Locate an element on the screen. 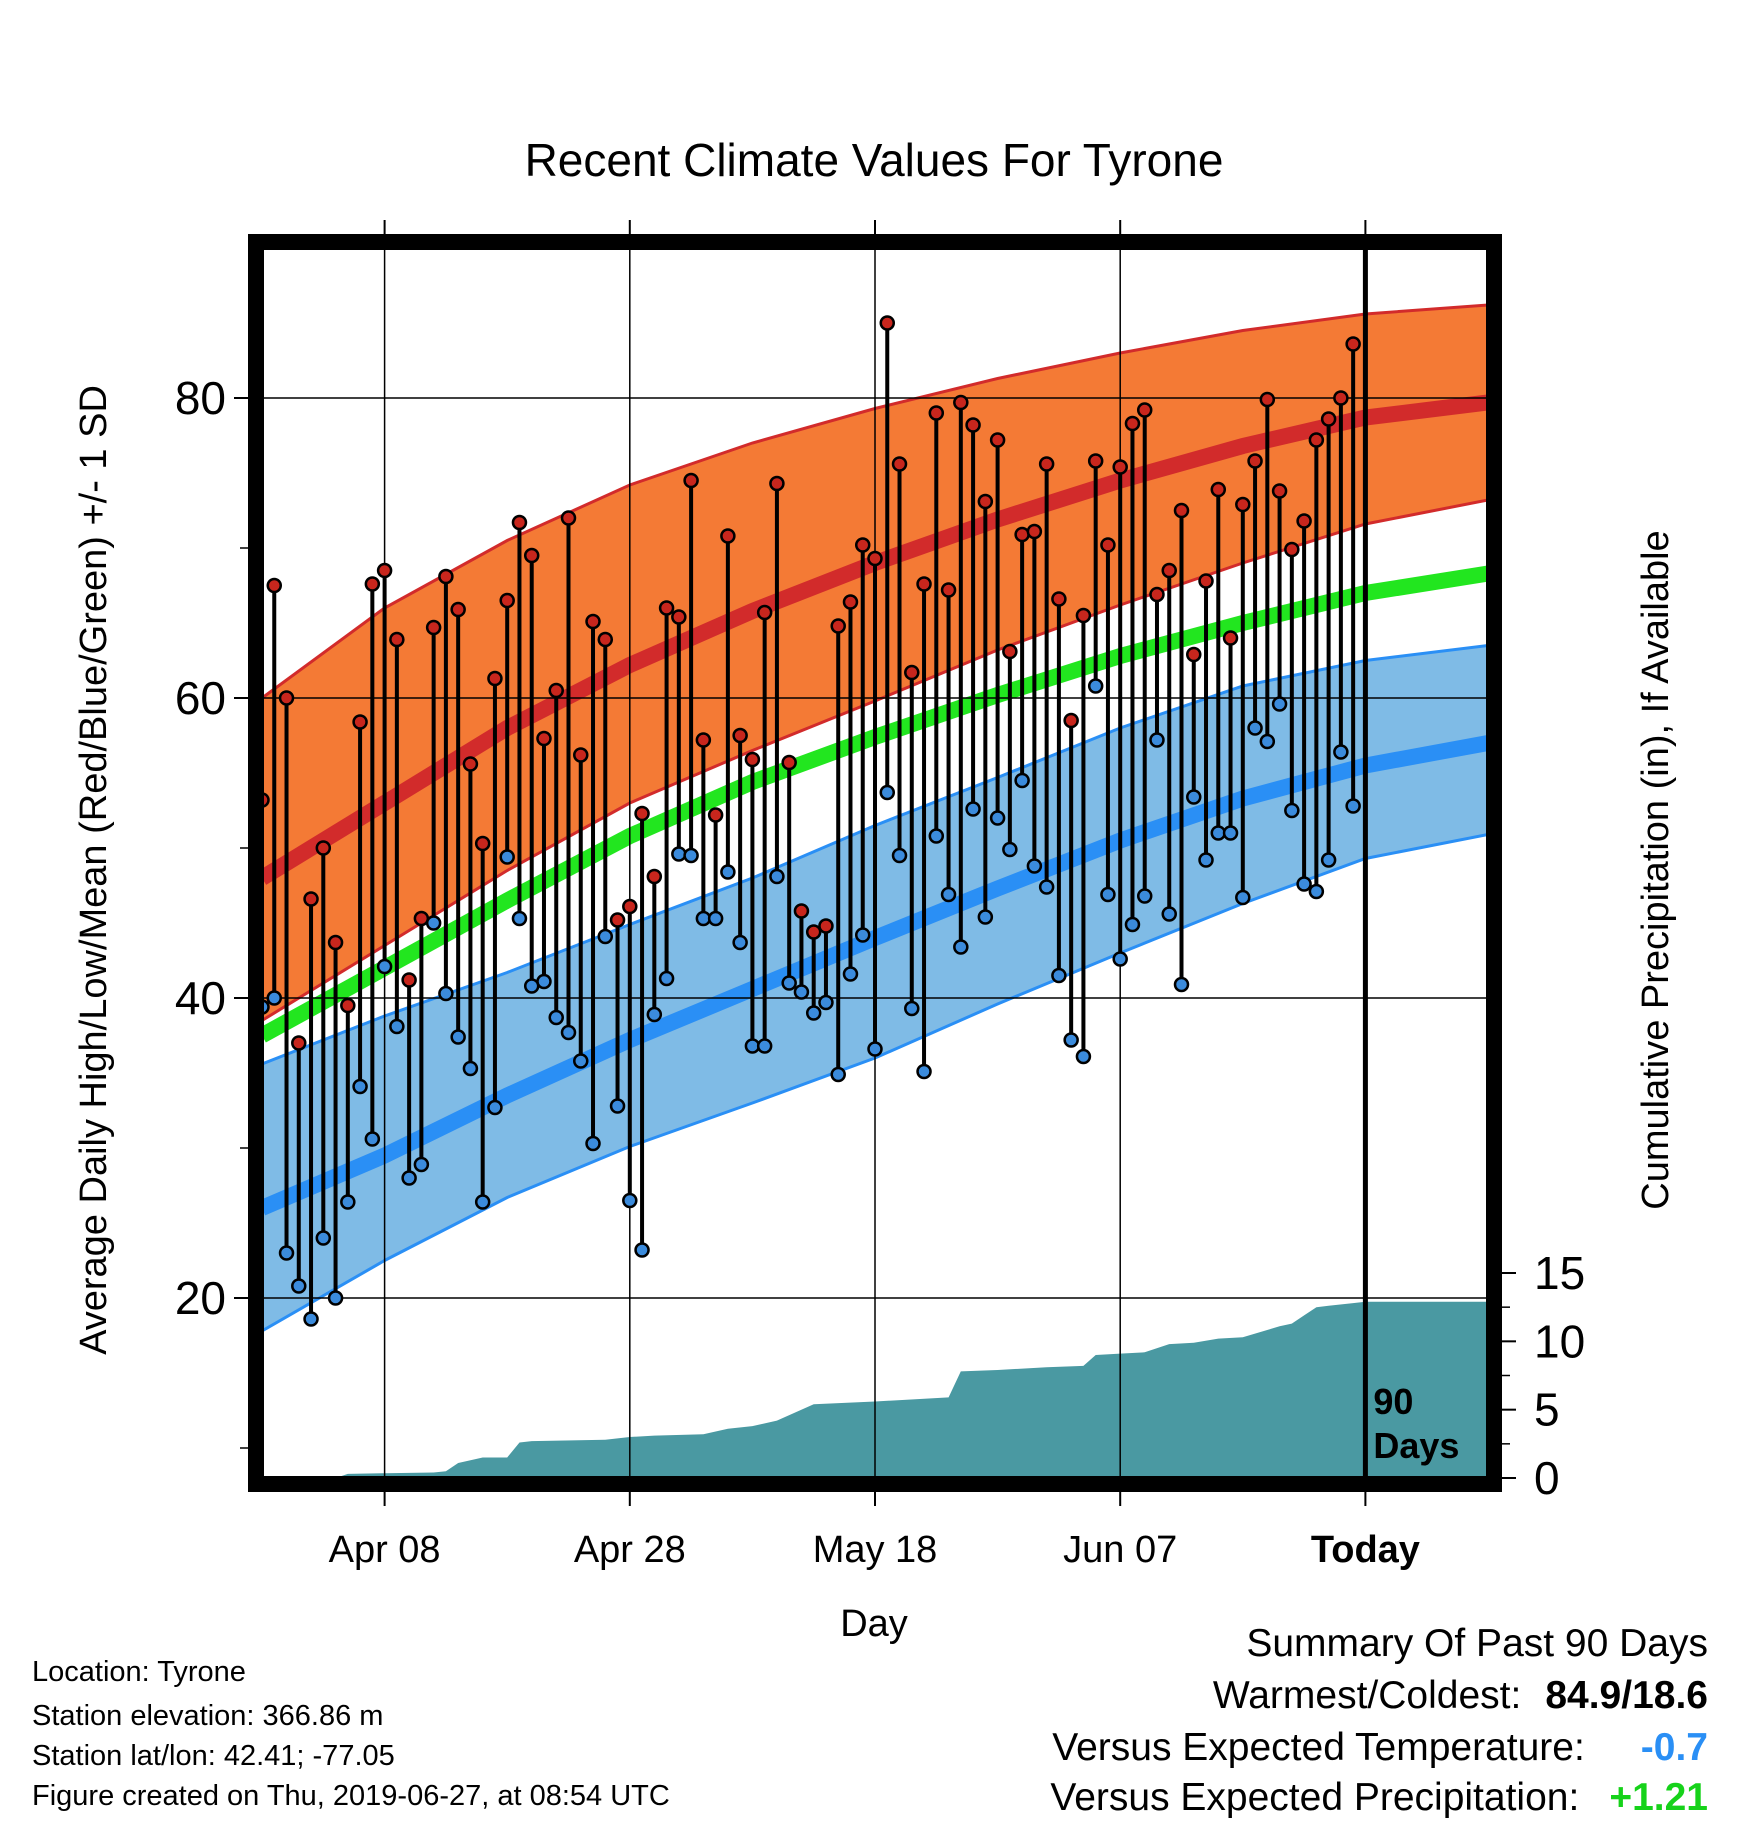 The height and width of the screenshot is (1828, 1748). precipitation-area is located at coordinates (875, 1389).